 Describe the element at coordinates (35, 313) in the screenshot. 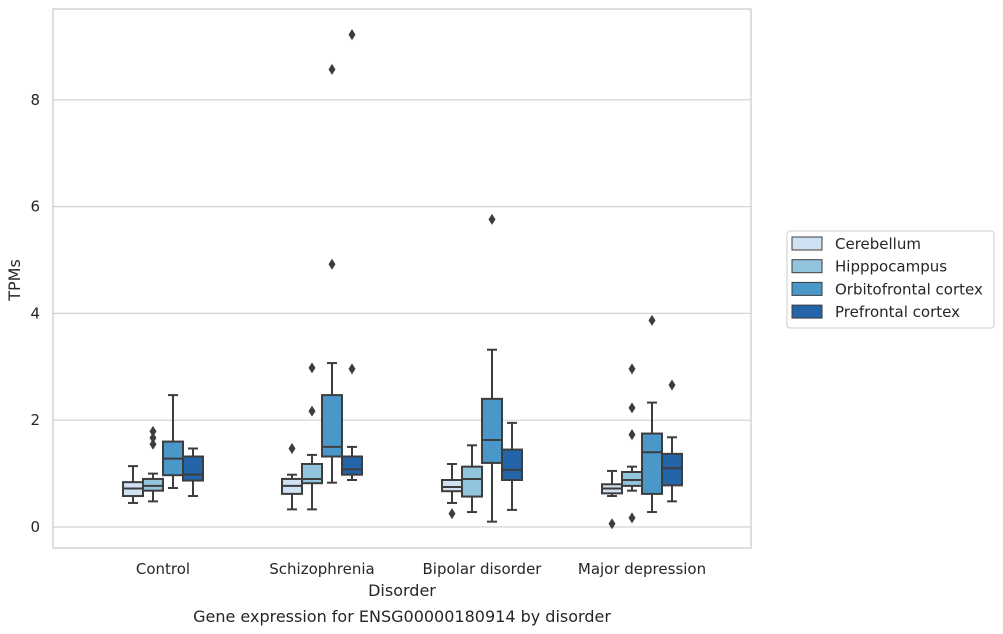

I see `y-tick-label: 4` at that location.